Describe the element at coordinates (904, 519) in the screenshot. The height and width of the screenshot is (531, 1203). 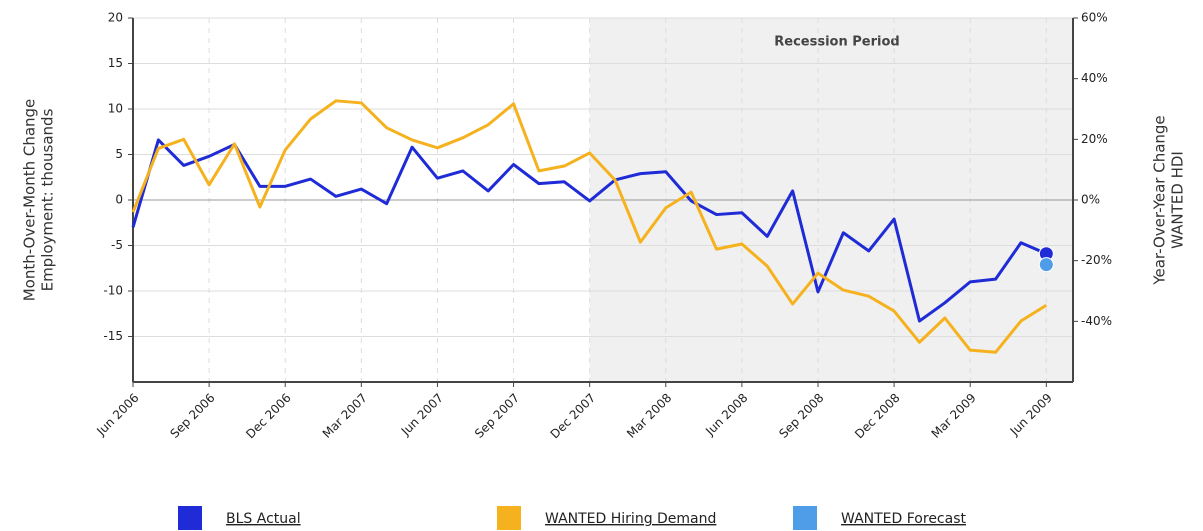
I see `legend-label: WANTED Forecast` at that location.